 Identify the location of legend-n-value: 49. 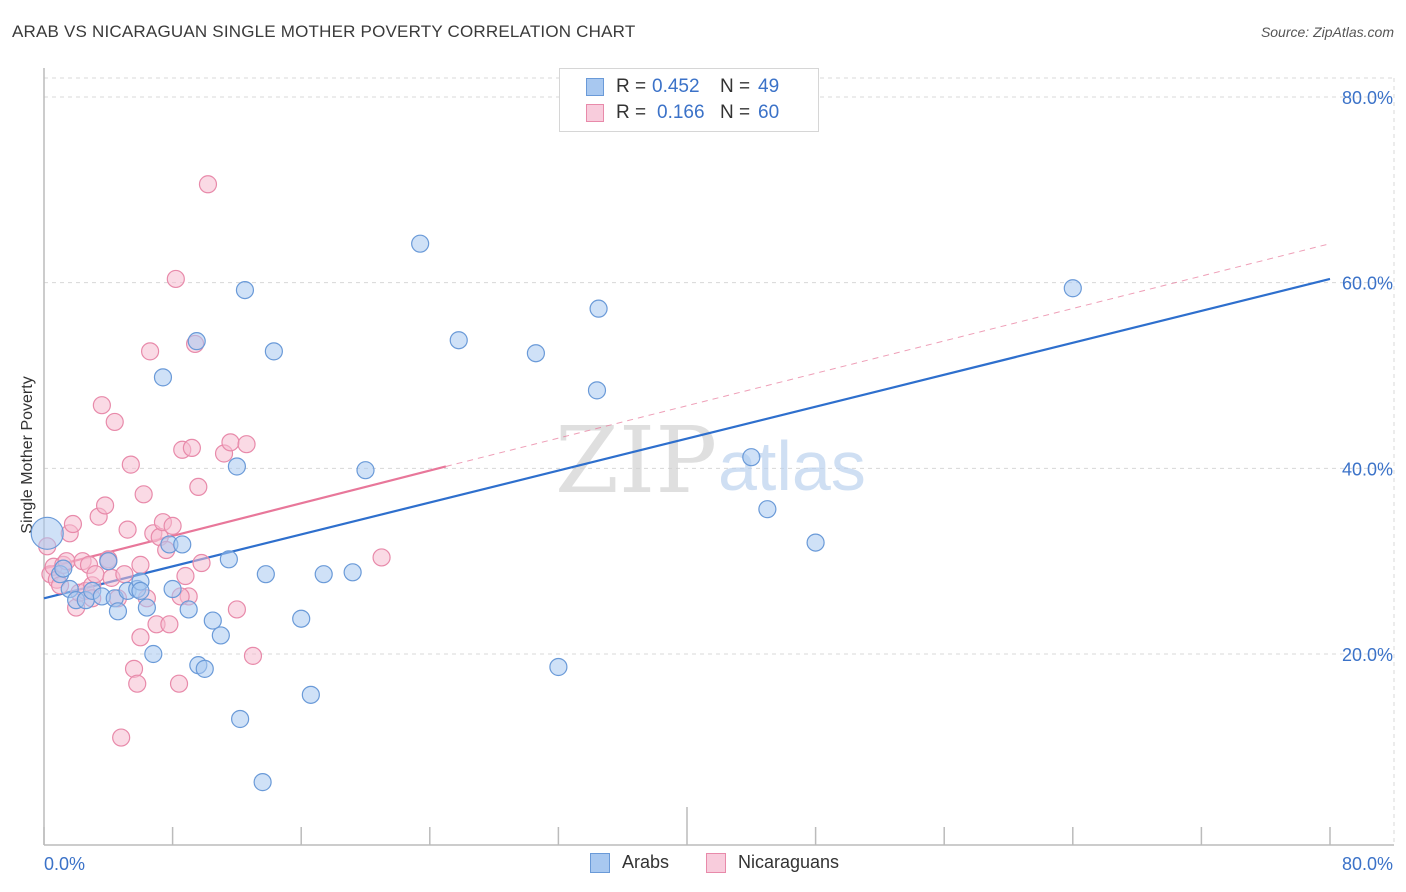
(769, 86).